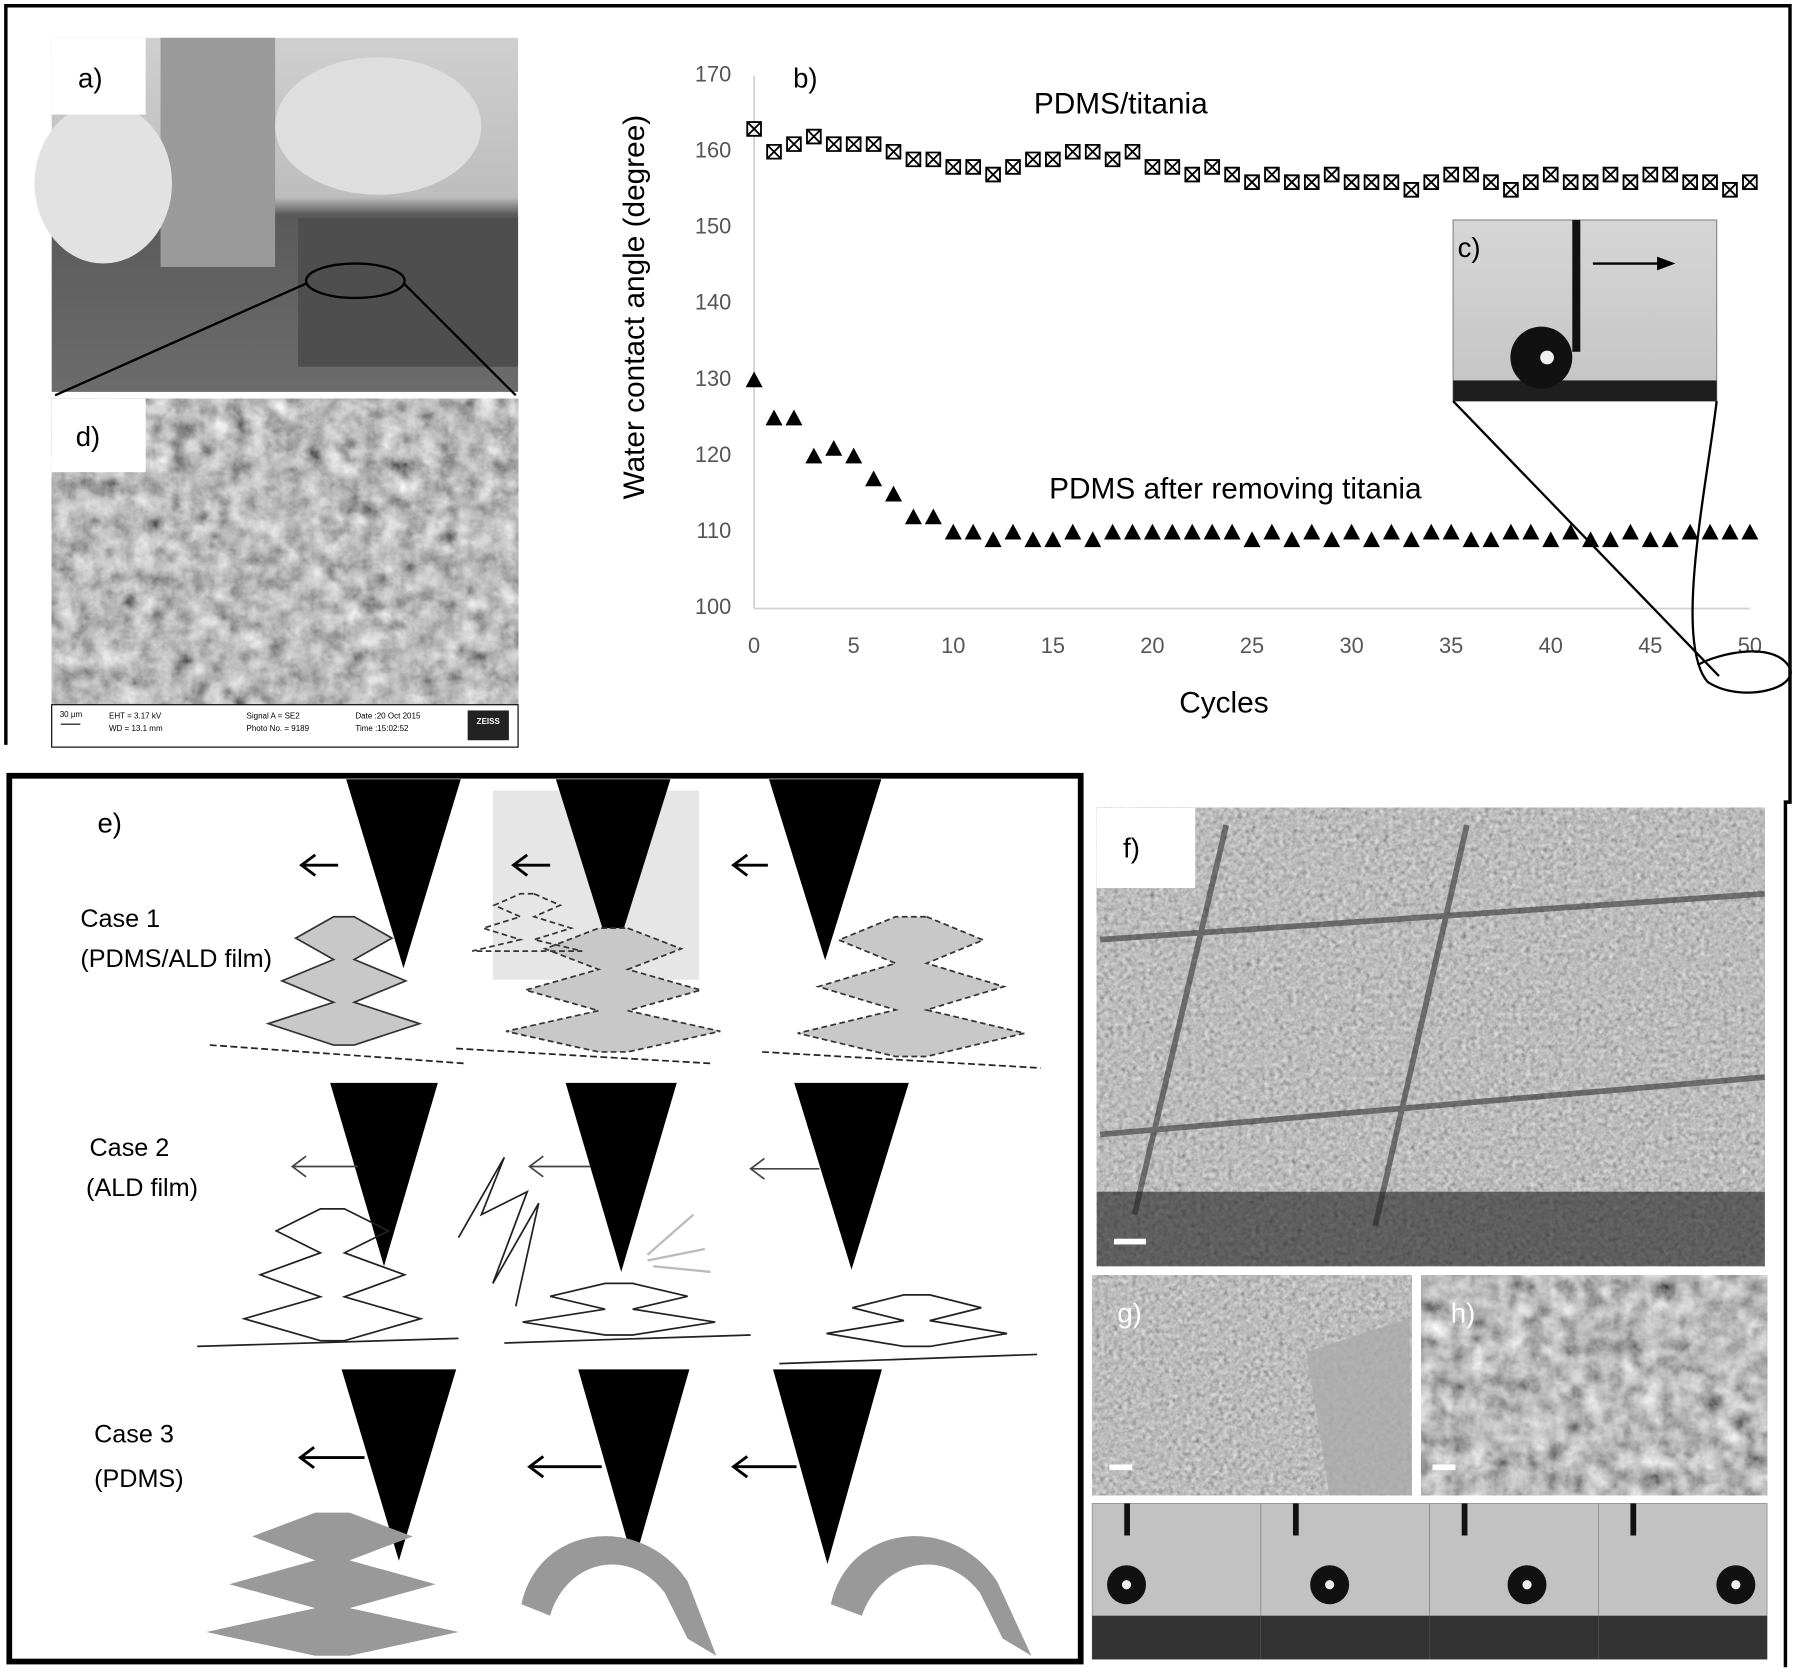 Image resolution: width=1797 pixels, height=1673 pixels. What do you see at coordinates (713, 149) in the screenshot?
I see `y-tick-label: 160` at bounding box center [713, 149].